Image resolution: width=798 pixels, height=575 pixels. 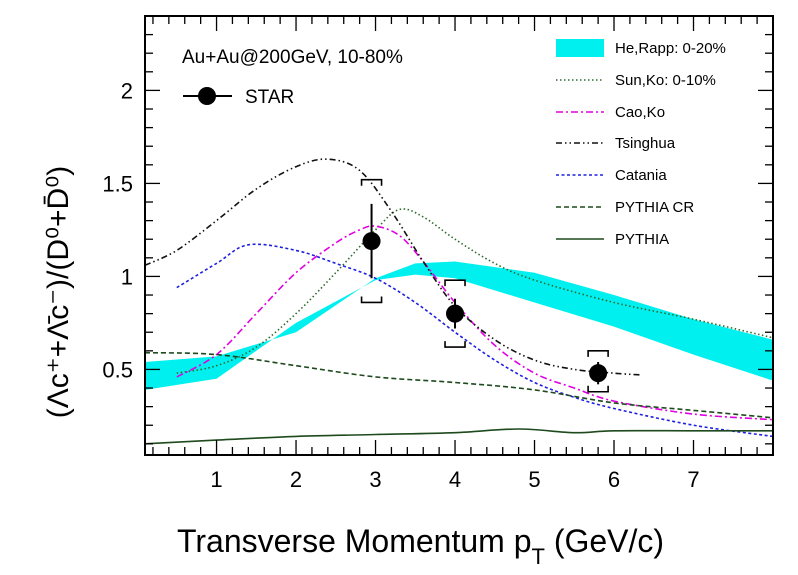 What do you see at coordinates (238, 97) in the screenshot?
I see `legend-left: STAR` at bounding box center [238, 97].